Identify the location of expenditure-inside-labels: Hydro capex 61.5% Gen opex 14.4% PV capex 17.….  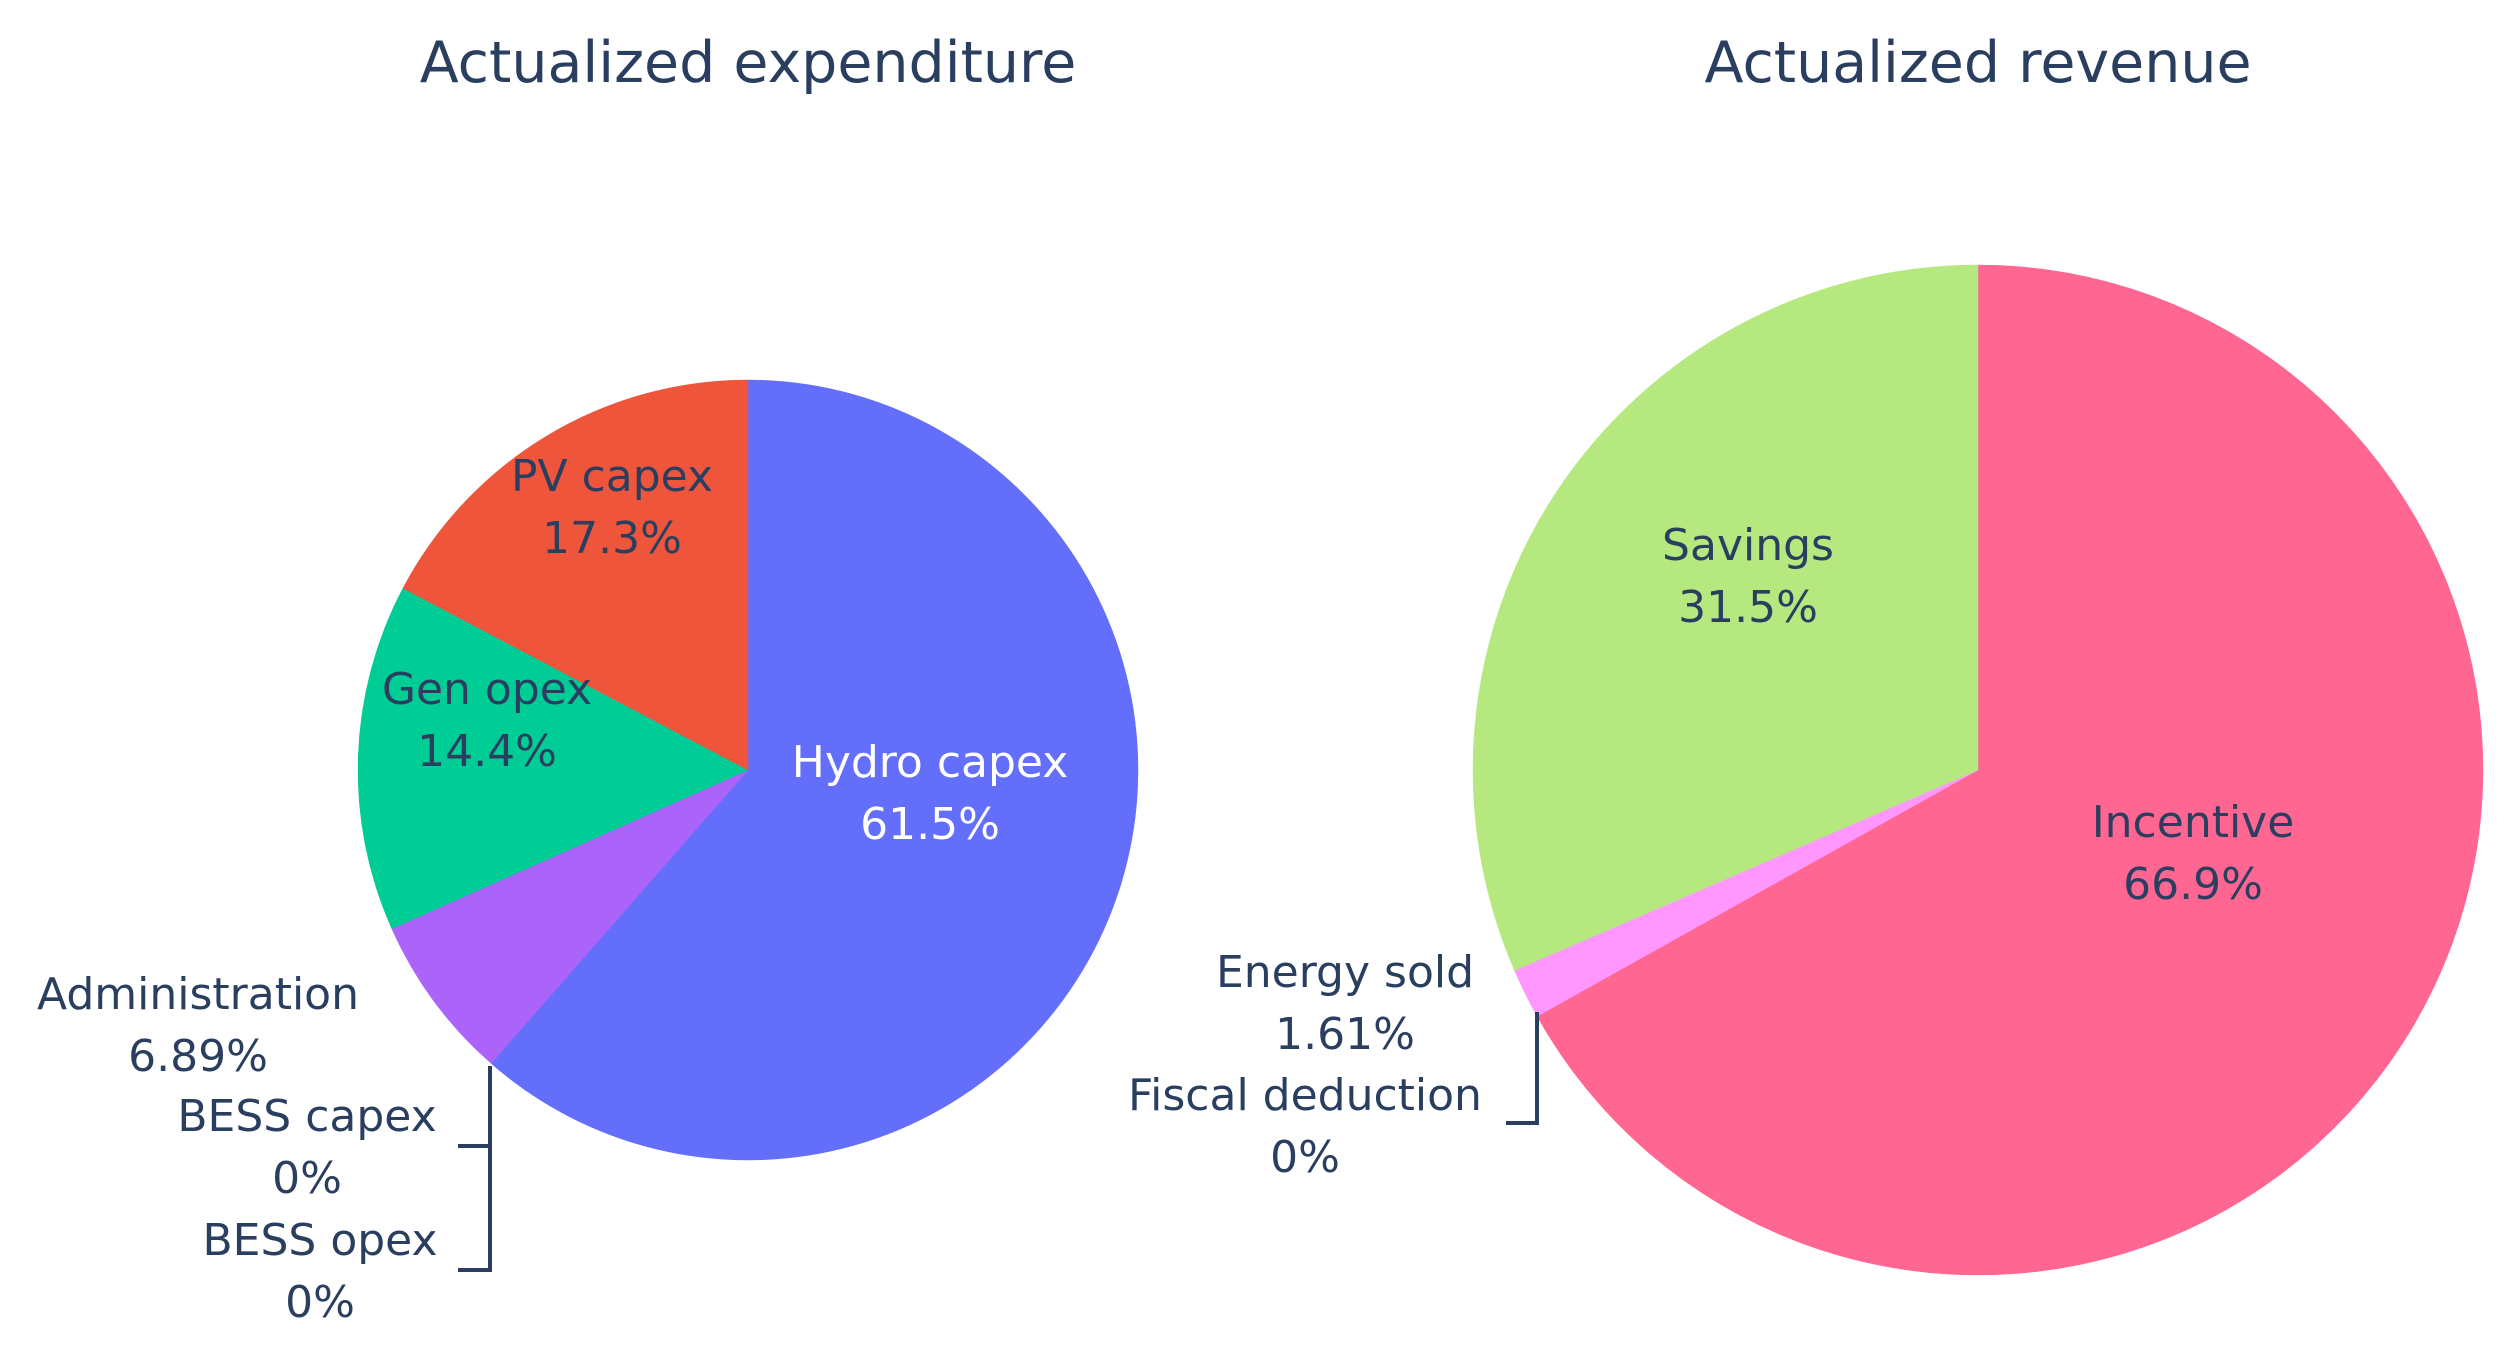
(725, 650).